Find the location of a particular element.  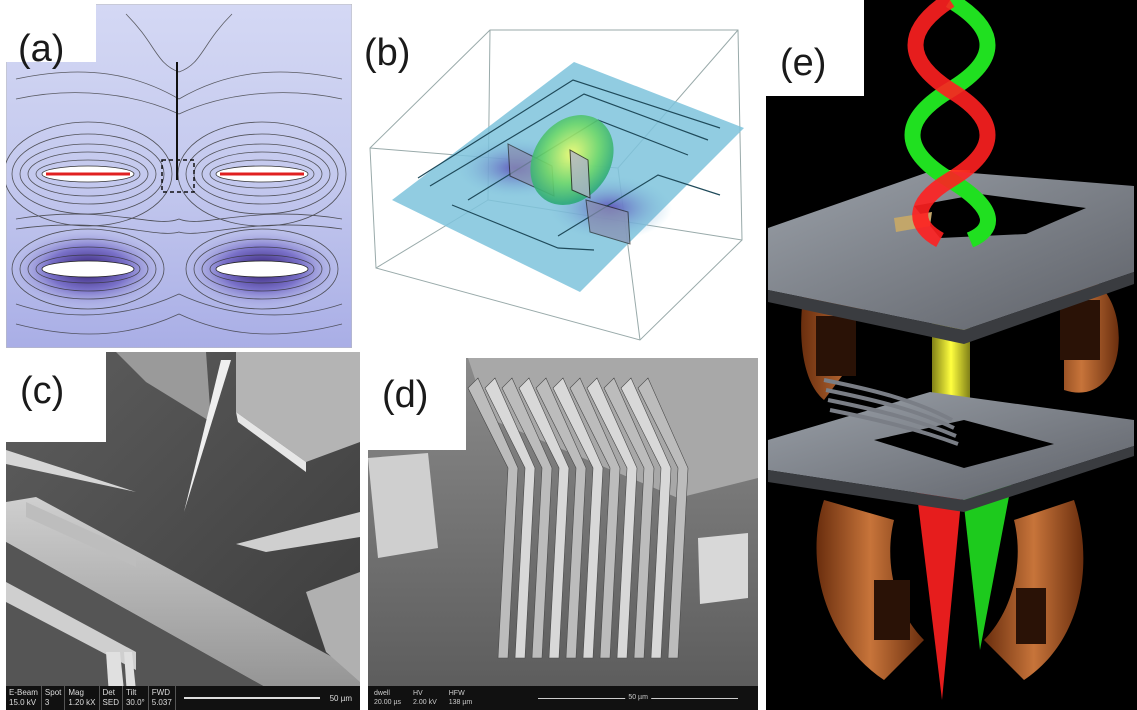

zoom-box is located at coordinates (178, 176).